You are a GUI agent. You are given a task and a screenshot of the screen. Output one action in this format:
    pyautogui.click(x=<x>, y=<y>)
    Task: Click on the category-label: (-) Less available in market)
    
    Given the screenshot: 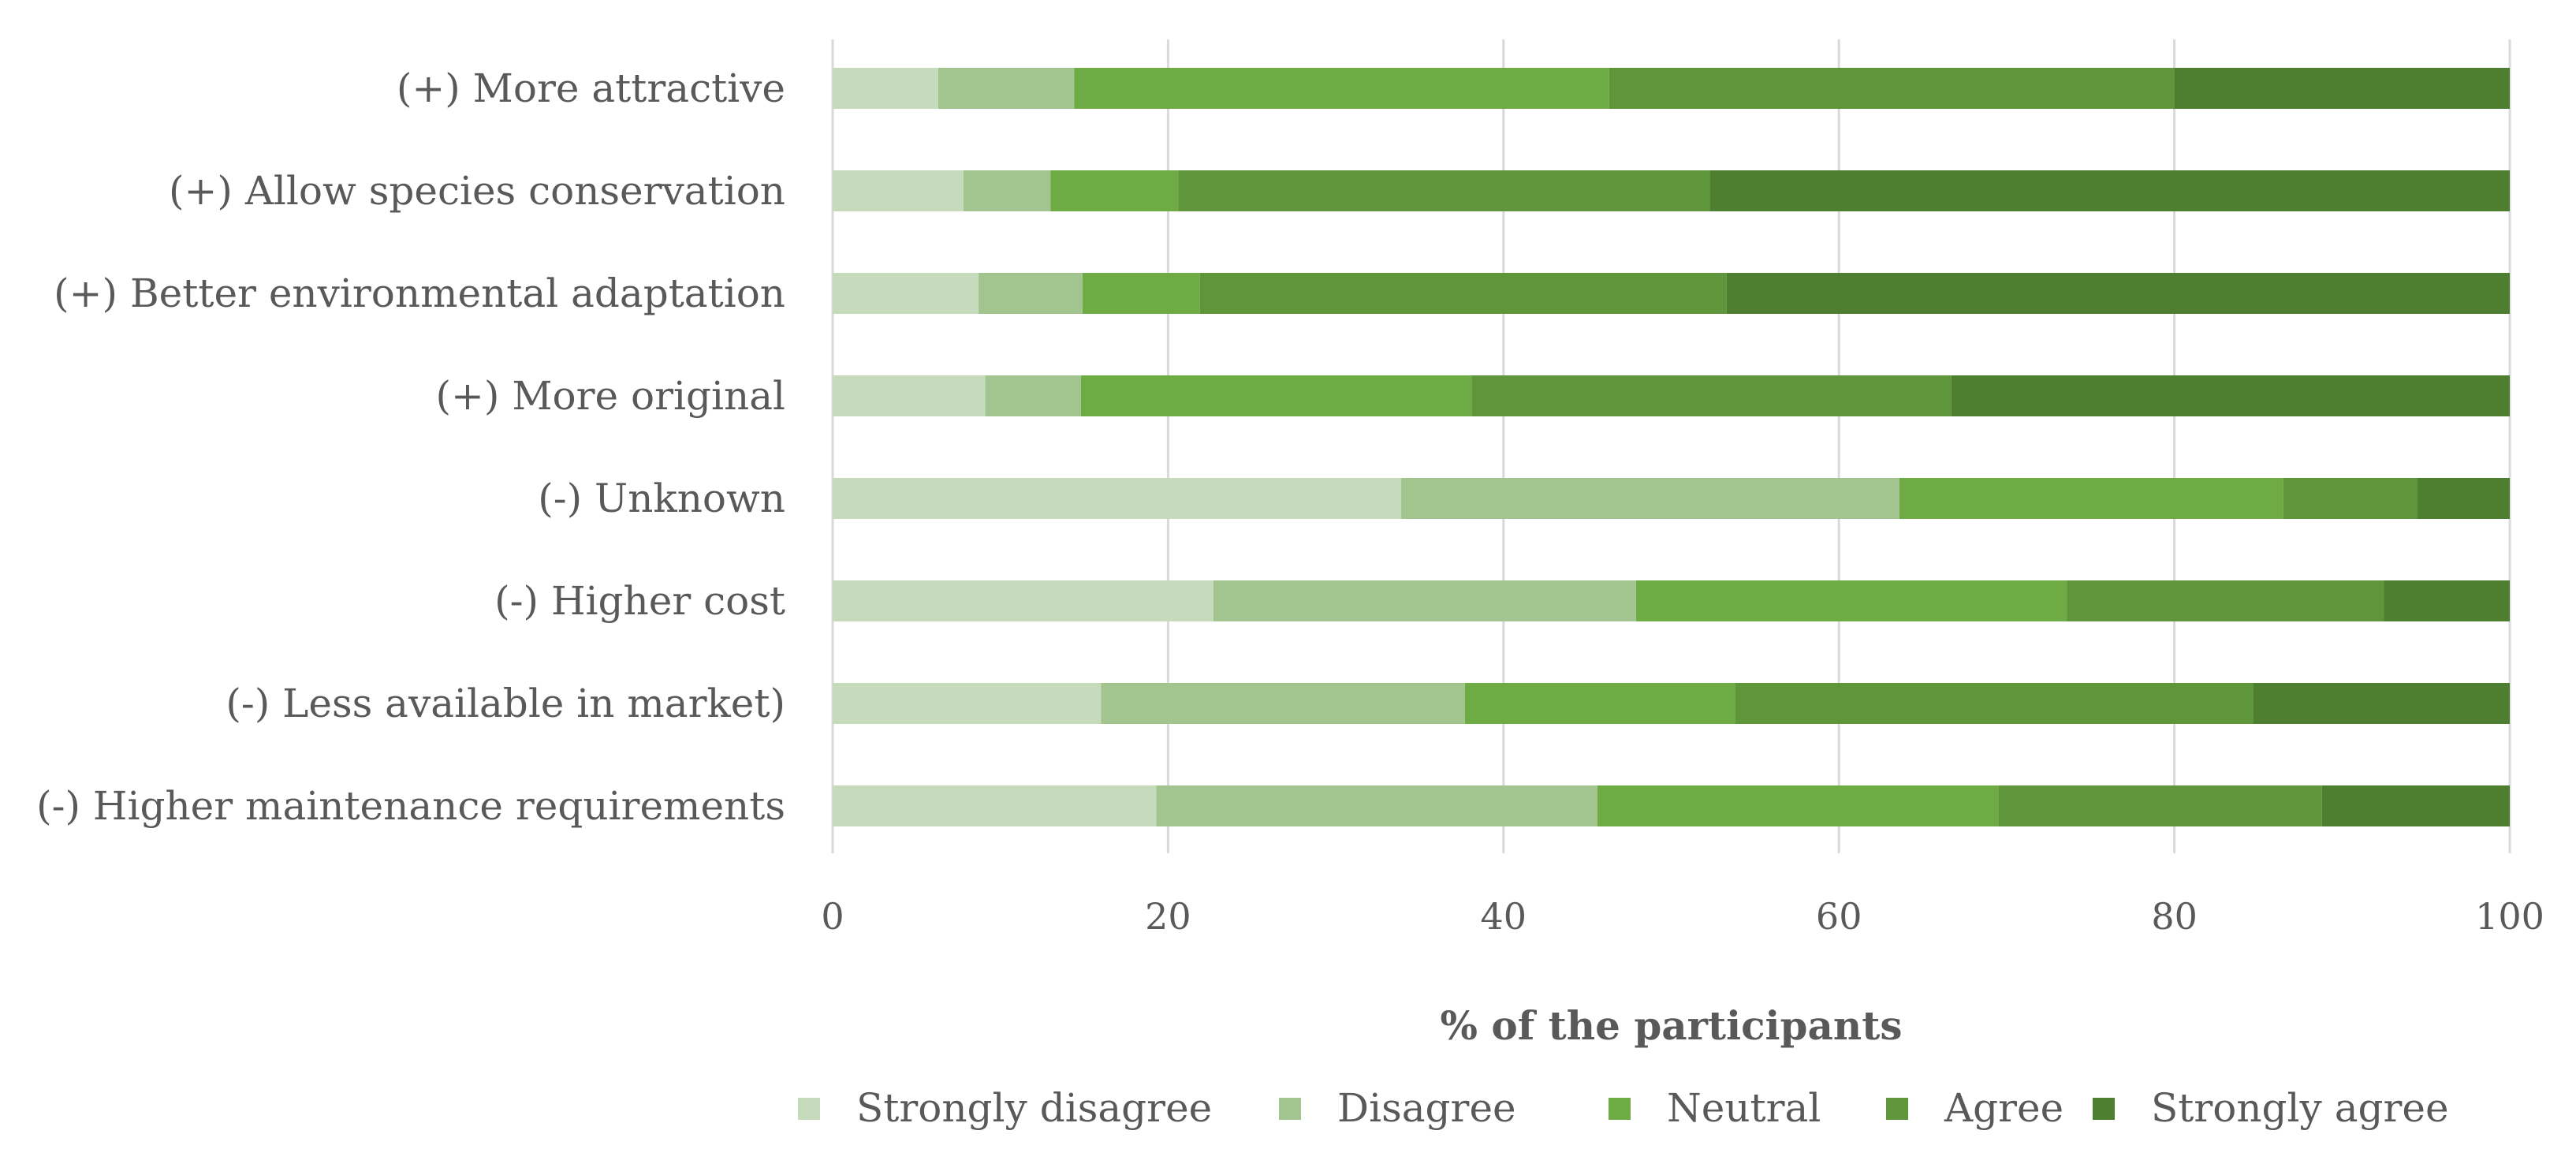 What is the action you would take?
    pyautogui.click(x=506, y=703)
    